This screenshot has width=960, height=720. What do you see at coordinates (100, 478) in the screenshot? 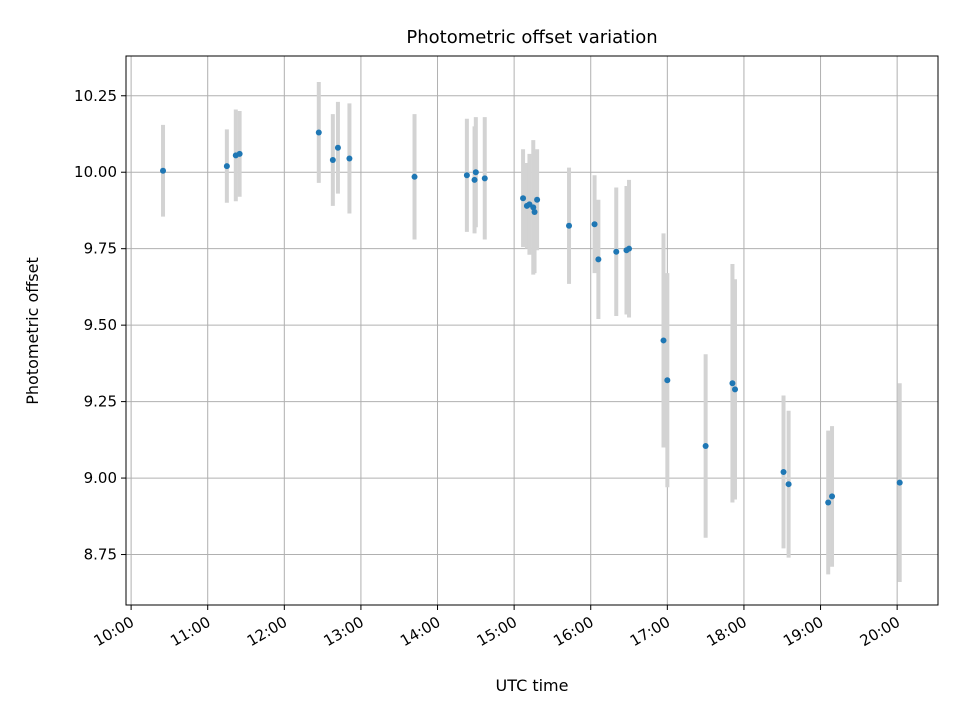
I see `y-tick-label: 9.00` at bounding box center [100, 478].